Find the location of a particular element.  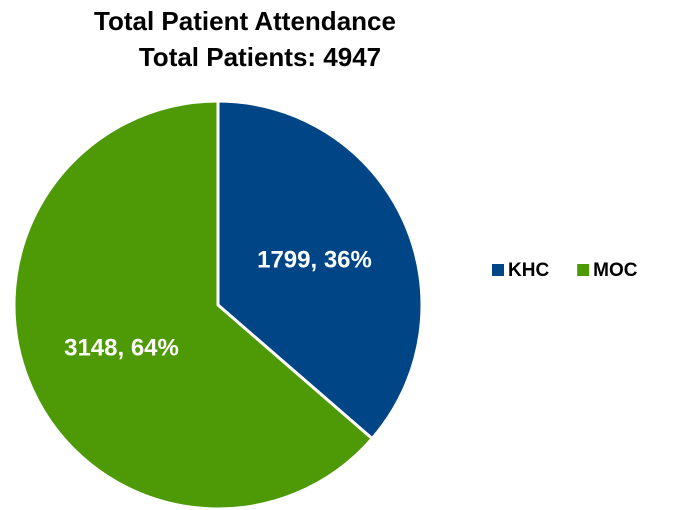

data-label: 3148, 64% is located at coordinates (121, 347).